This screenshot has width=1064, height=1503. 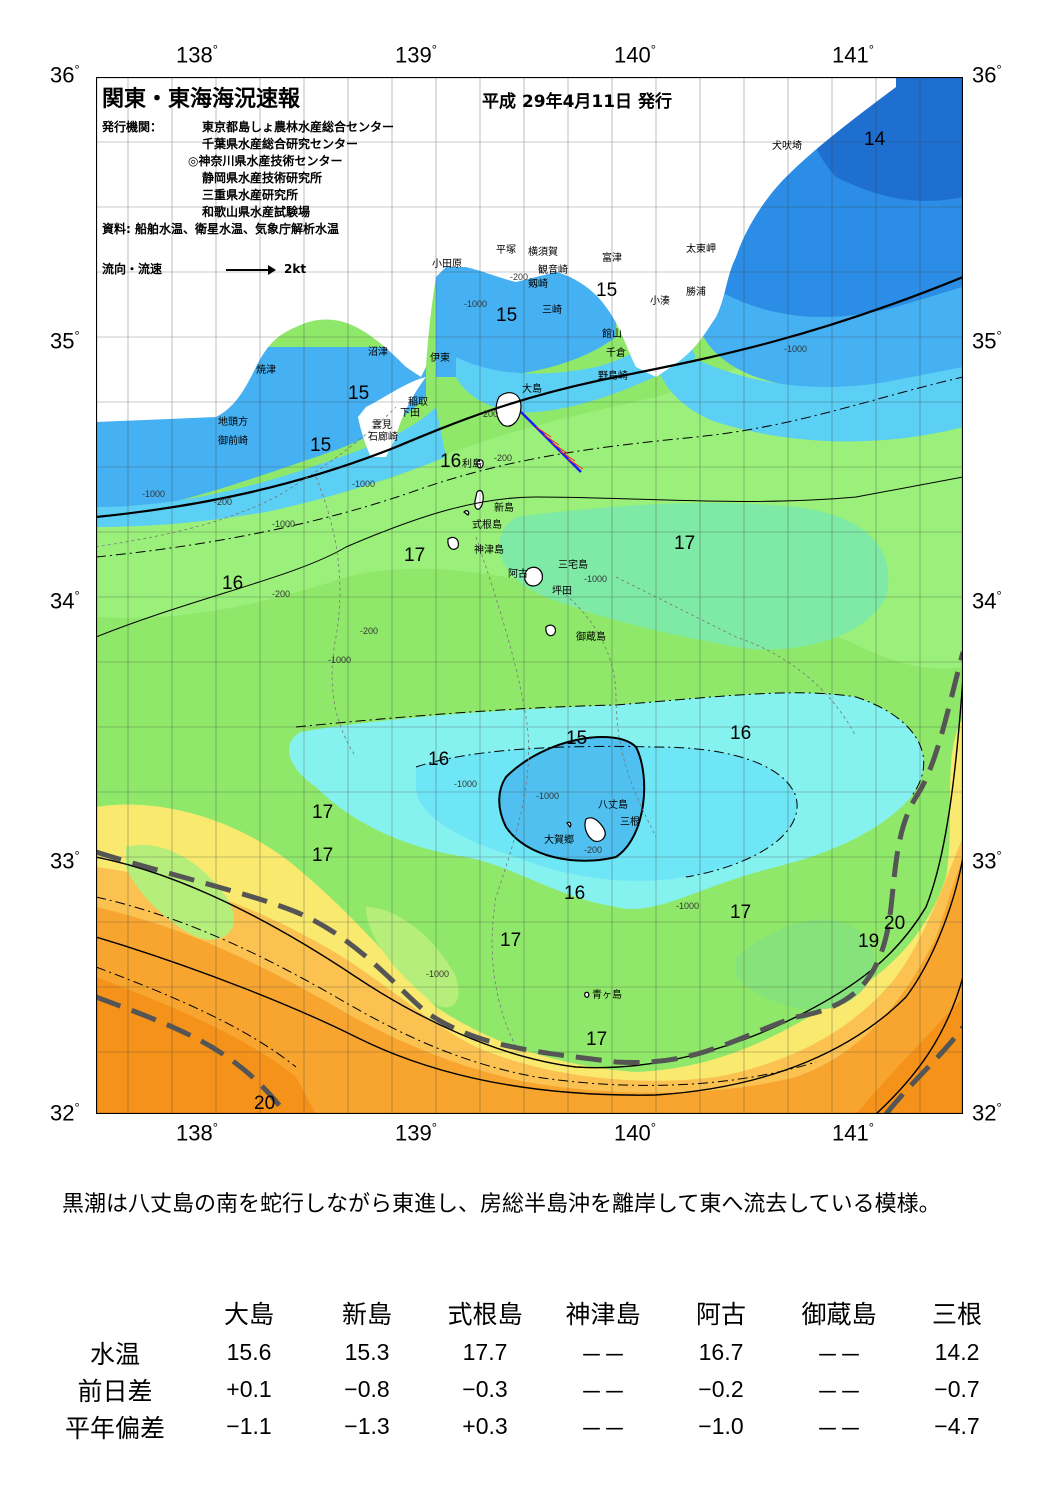 I want to click on column-header: 大島, so click(x=248, y=1314).